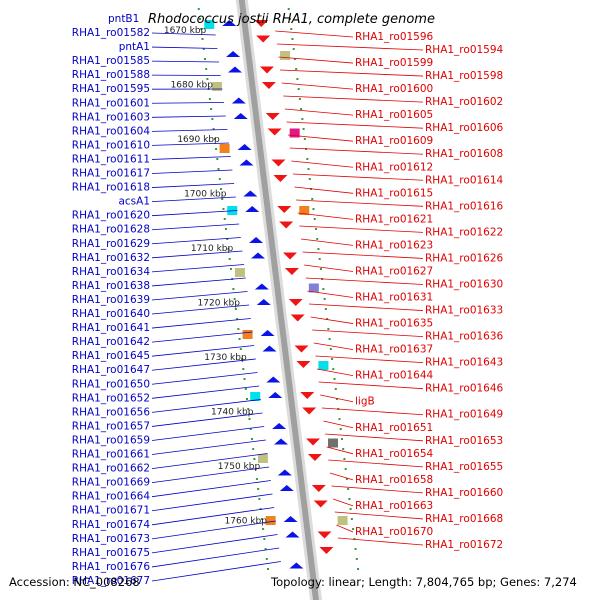 The height and width of the screenshot is (600, 600). I want to click on left-gene-label: RHA1_ro01673, so click(111, 539).